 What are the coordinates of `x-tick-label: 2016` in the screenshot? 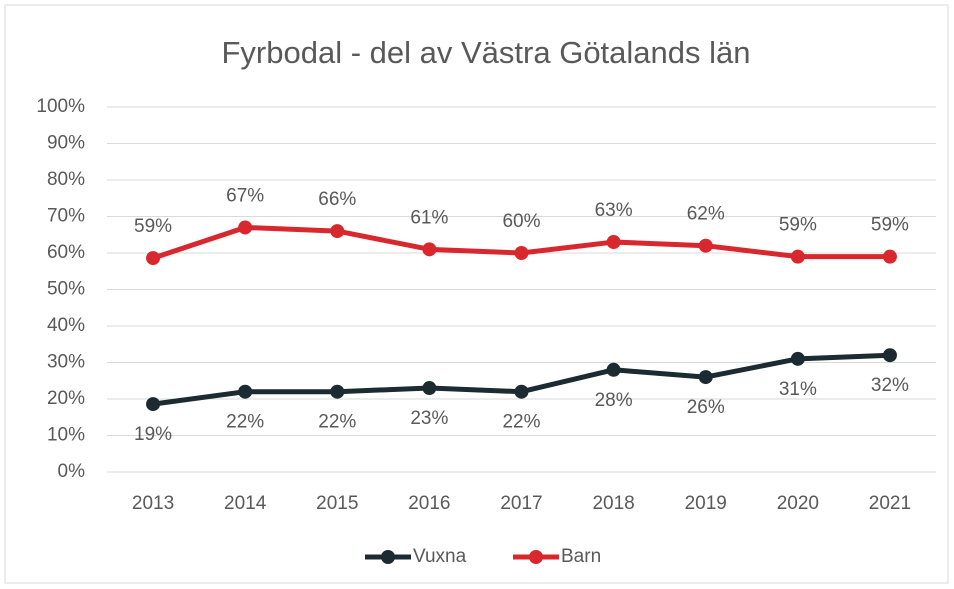 It's located at (429, 503).